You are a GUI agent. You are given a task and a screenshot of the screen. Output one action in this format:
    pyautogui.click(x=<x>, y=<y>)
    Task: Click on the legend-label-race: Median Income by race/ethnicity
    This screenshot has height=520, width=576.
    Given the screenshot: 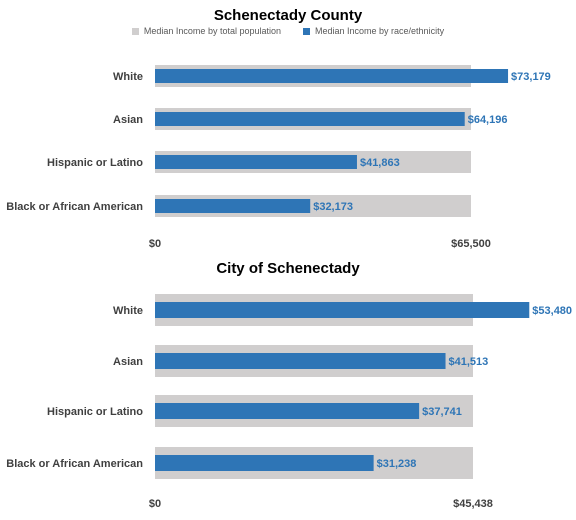 What is the action you would take?
    pyautogui.click(x=380, y=31)
    